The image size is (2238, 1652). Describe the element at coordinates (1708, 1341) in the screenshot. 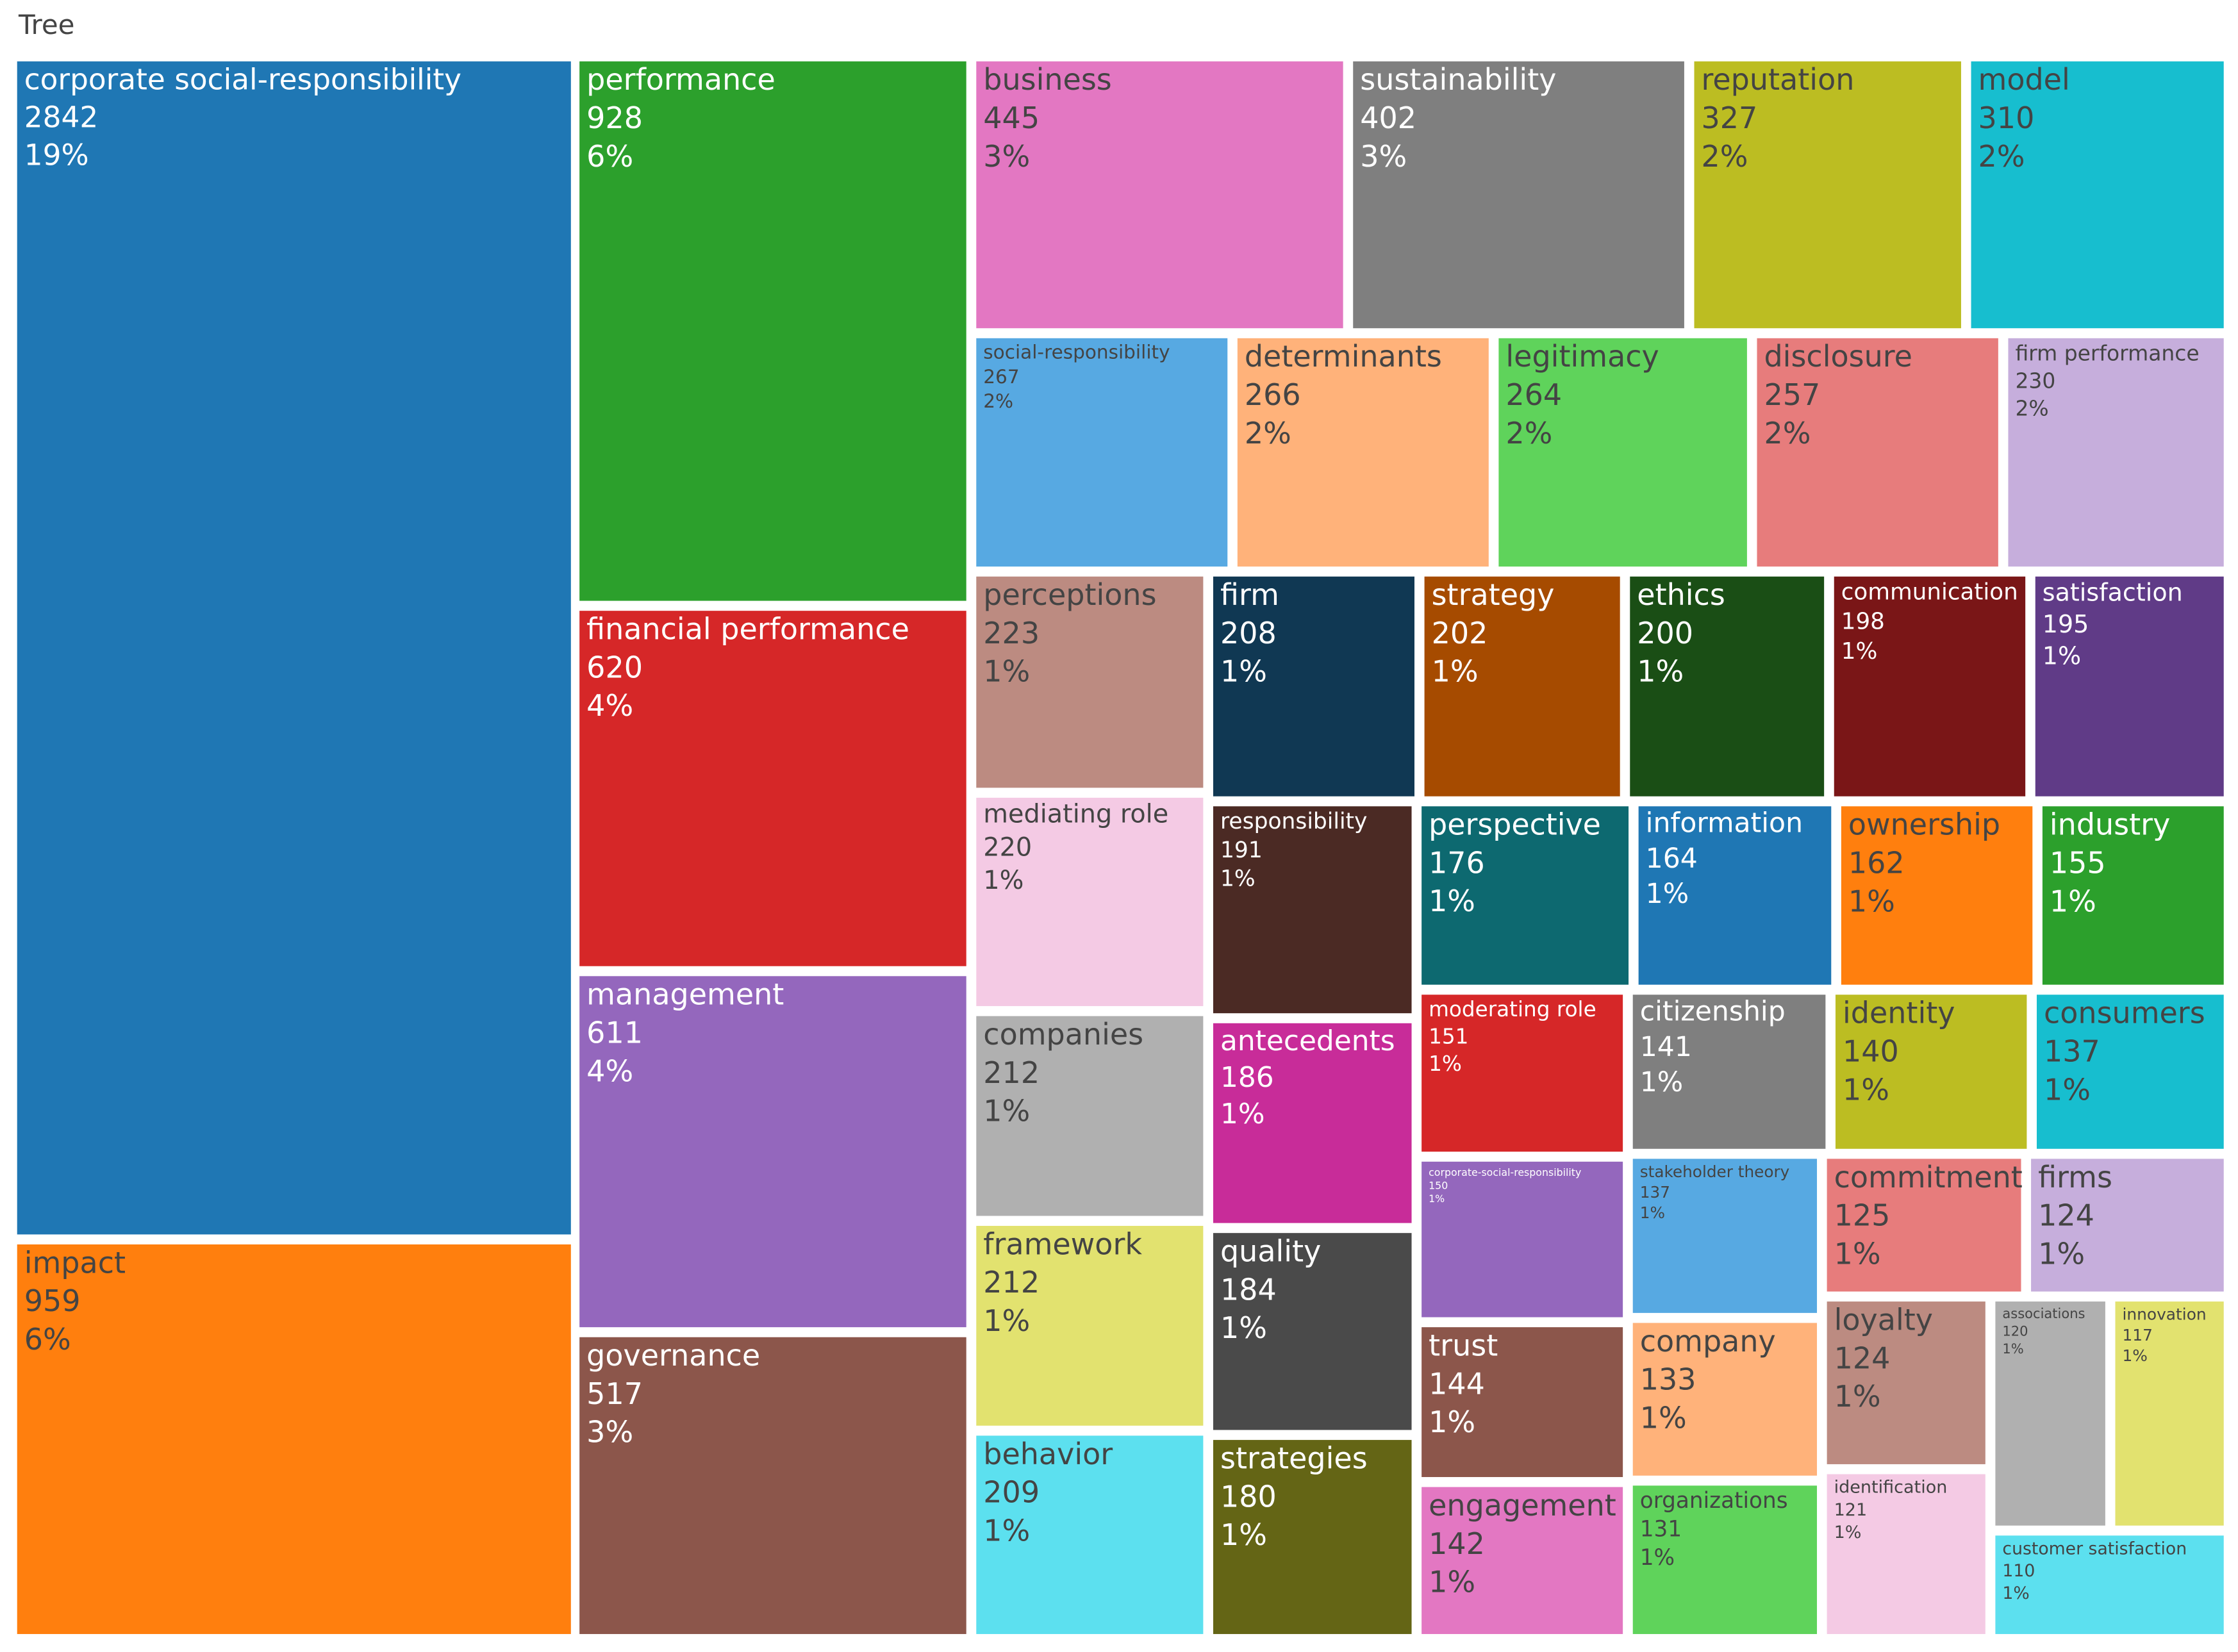

I see `tile-label: company` at that location.